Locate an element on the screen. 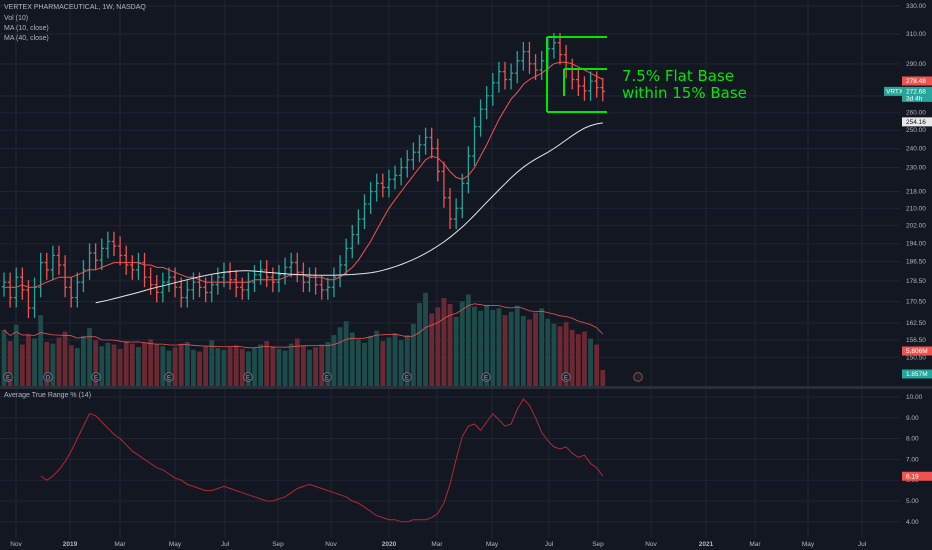 The image size is (932, 550). price-tick-label: 260.00 is located at coordinates (916, 113).